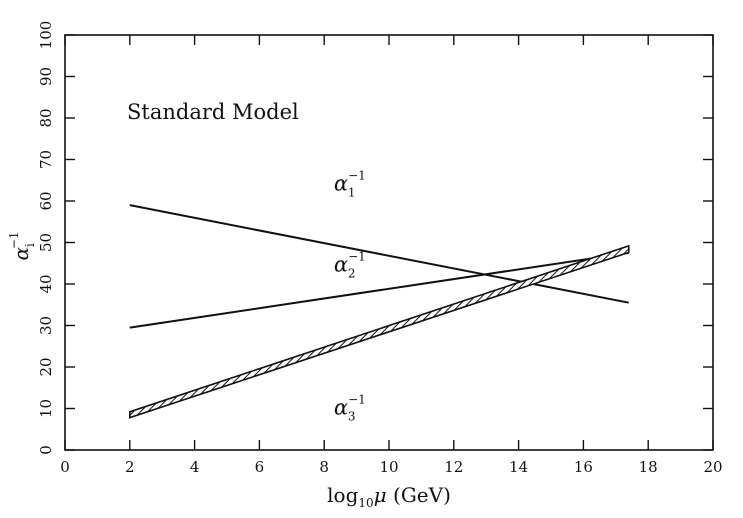  What do you see at coordinates (46, 35) in the screenshot?
I see `y-tick-label-10: 100` at bounding box center [46, 35].